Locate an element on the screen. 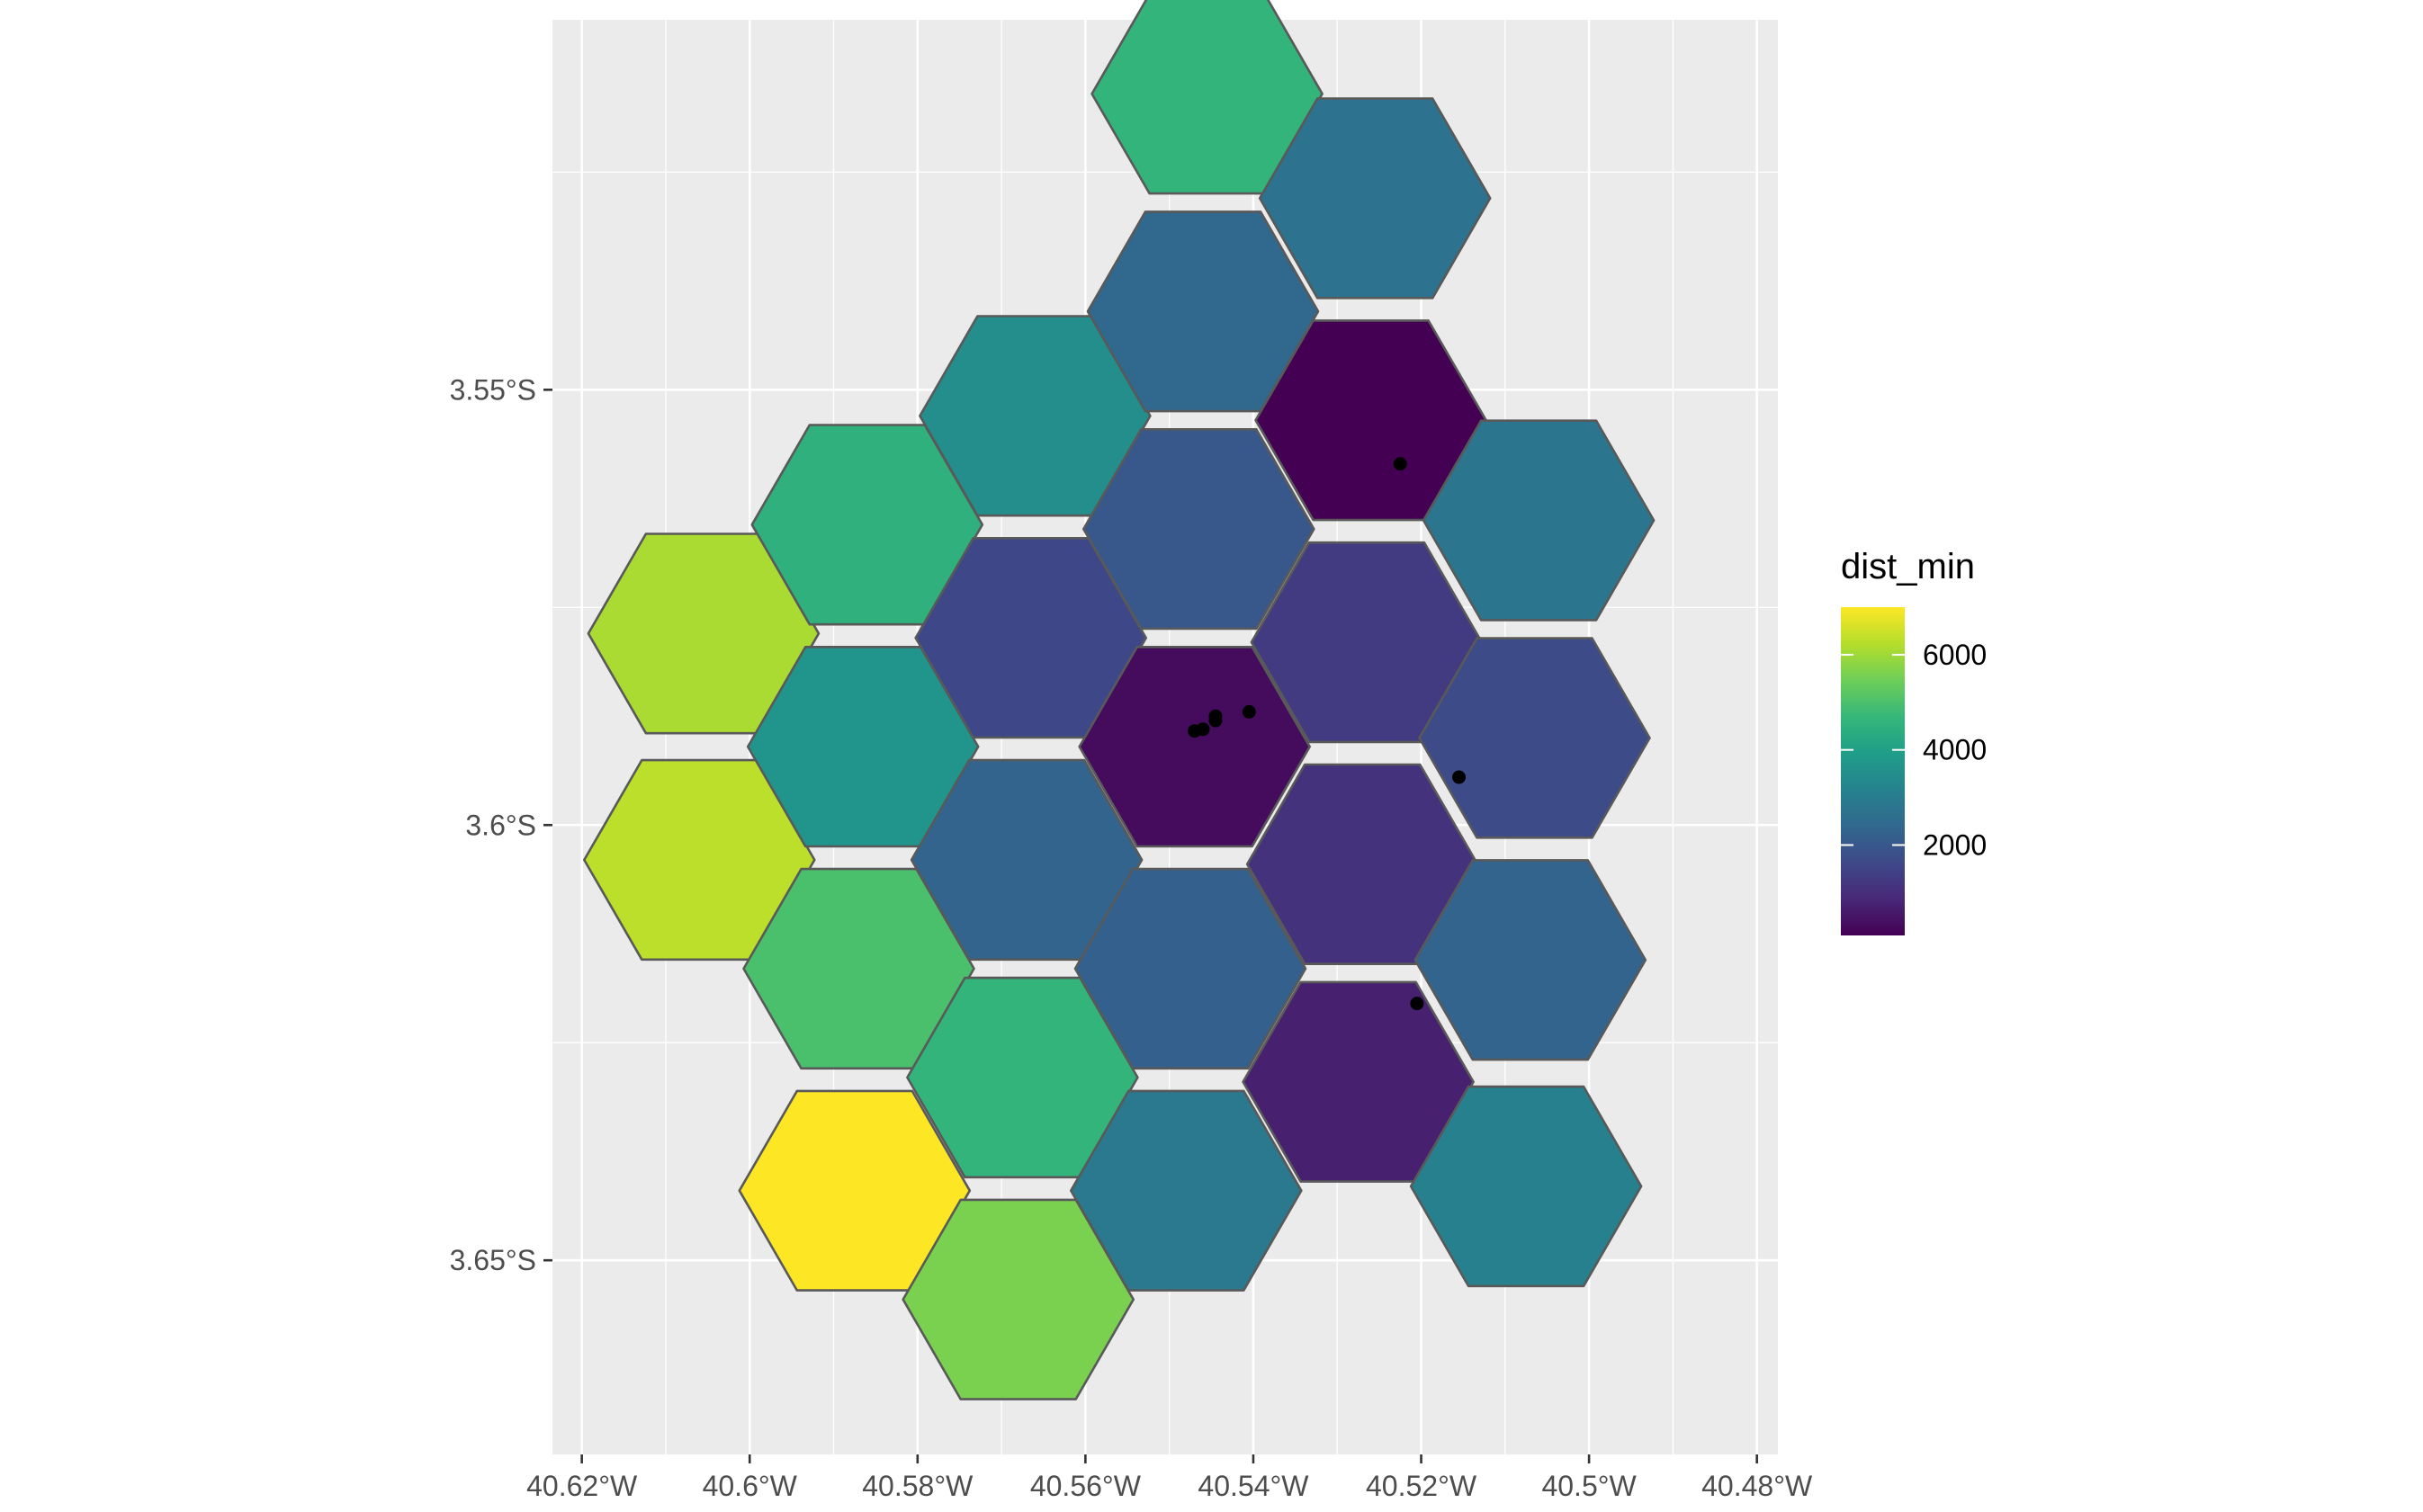 Image resolution: width=2423 pixels, height=1512 pixels. y-tick-label: 3.65°S is located at coordinates (493, 1260).